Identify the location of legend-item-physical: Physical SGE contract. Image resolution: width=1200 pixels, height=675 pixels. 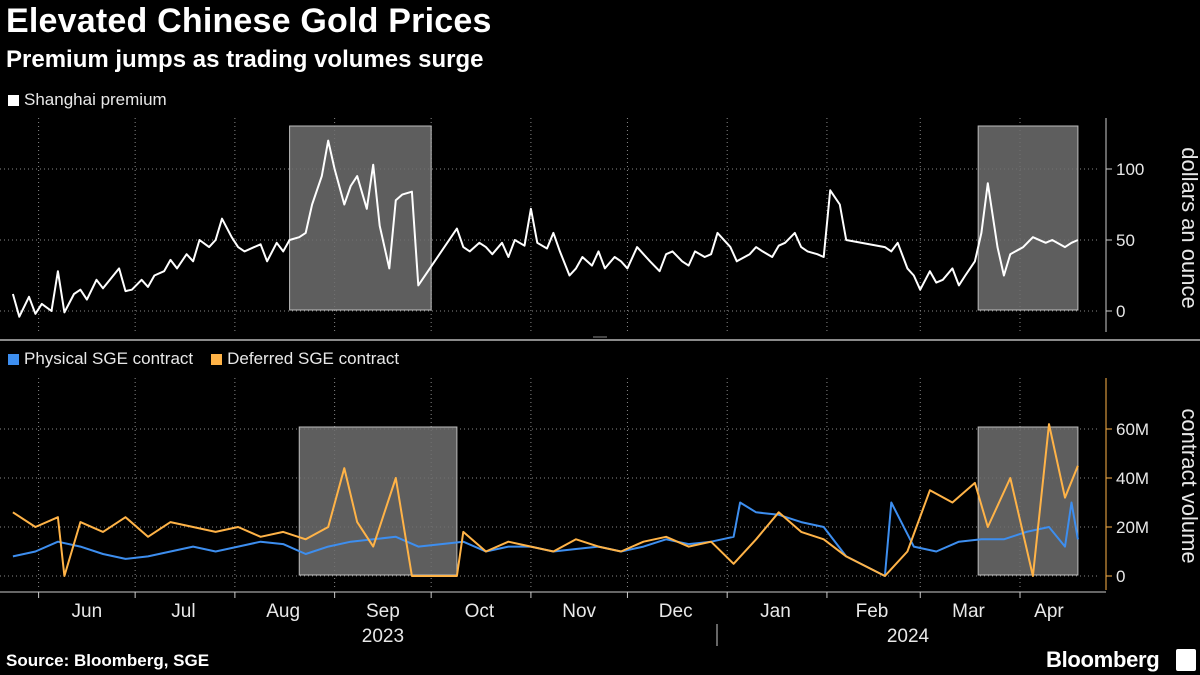
(100, 359).